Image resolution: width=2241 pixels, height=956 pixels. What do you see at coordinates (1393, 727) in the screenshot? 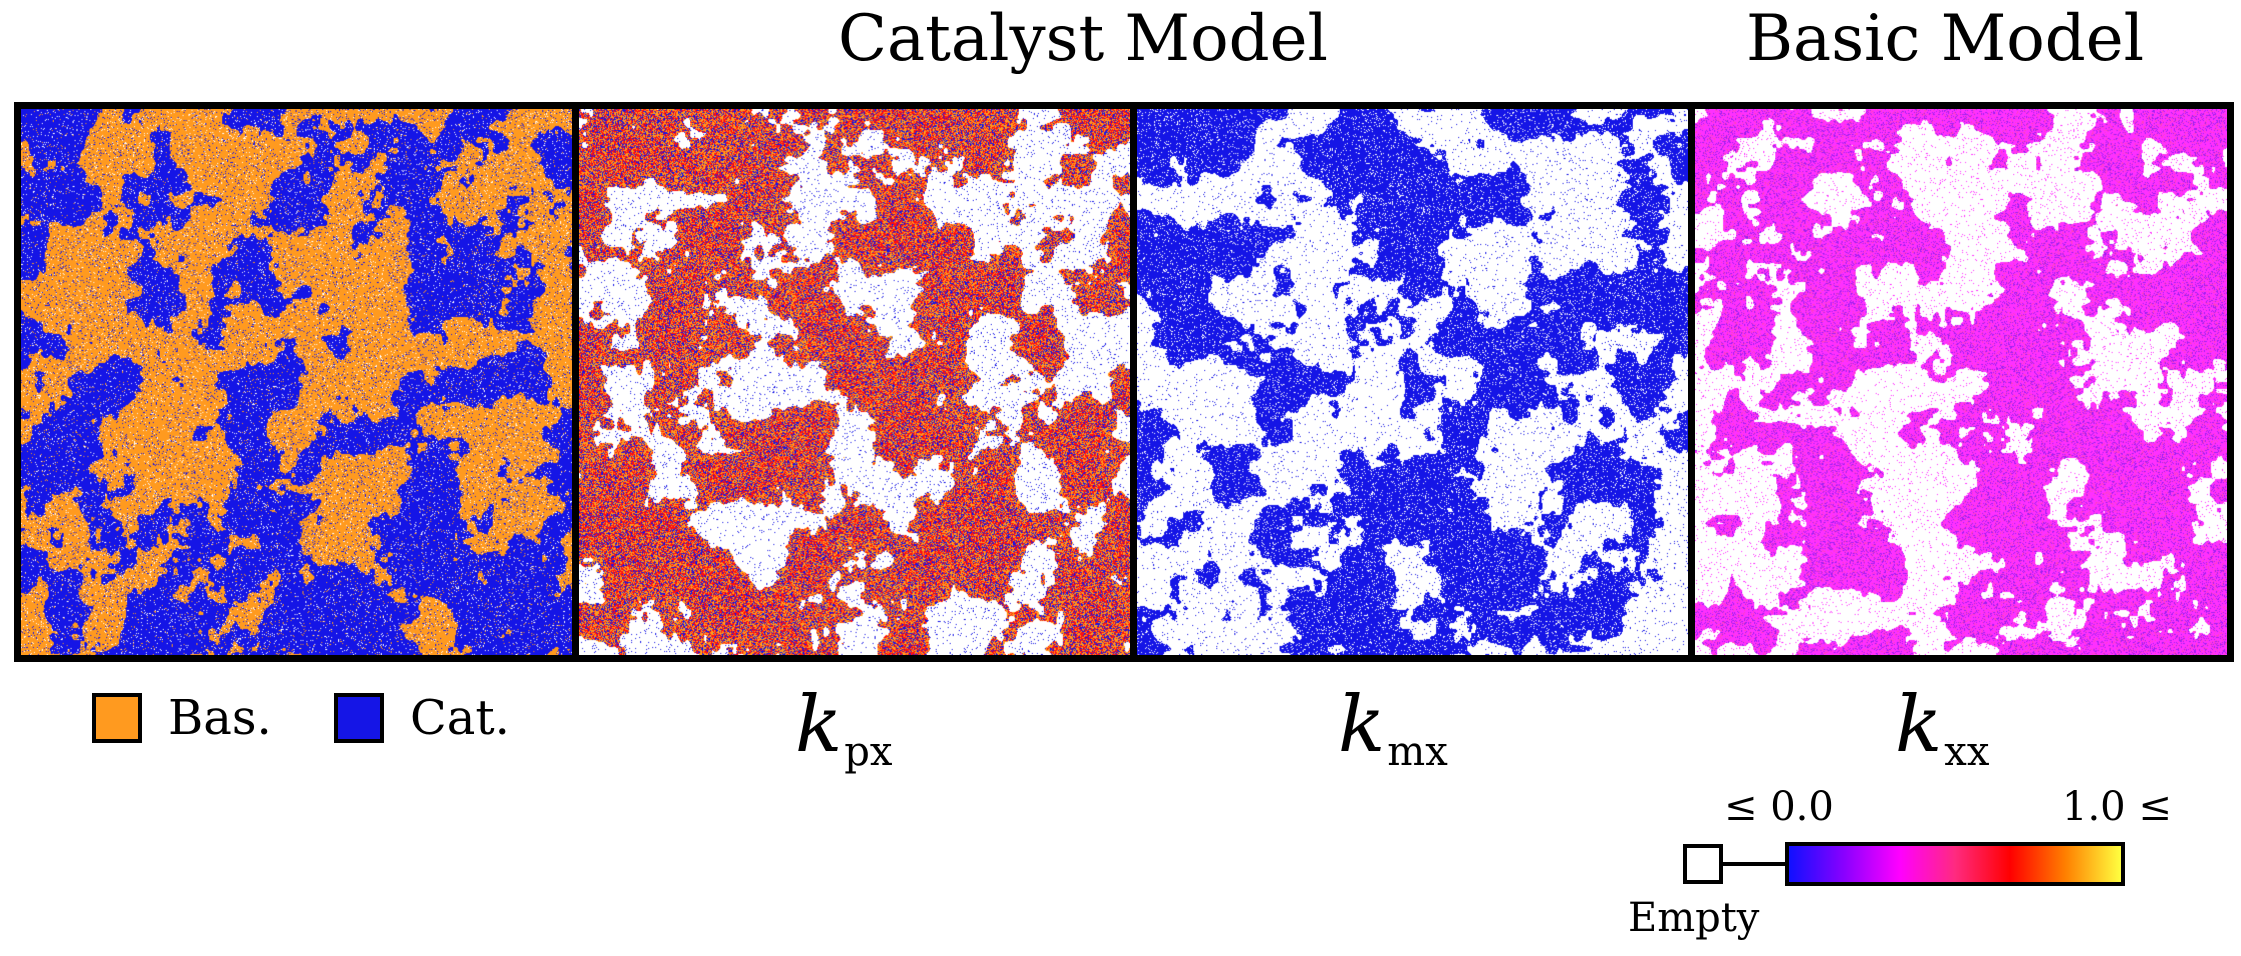
I see `k-mx-label: kmx` at bounding box center [1393, 727].